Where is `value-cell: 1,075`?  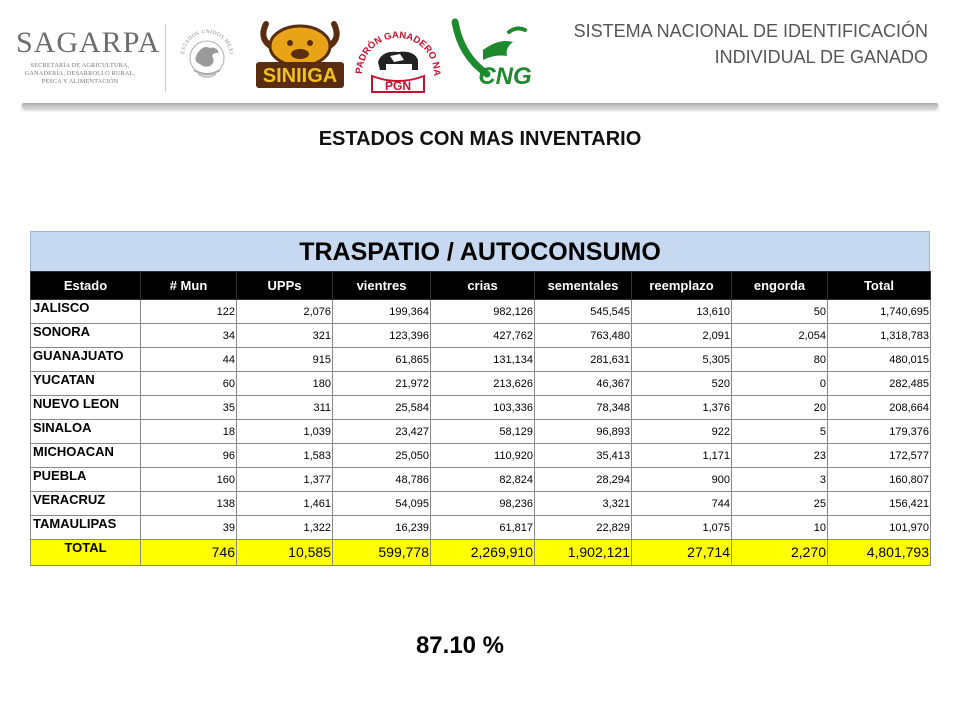 value-cell: 1,075 is located at coordinates (681, 527).